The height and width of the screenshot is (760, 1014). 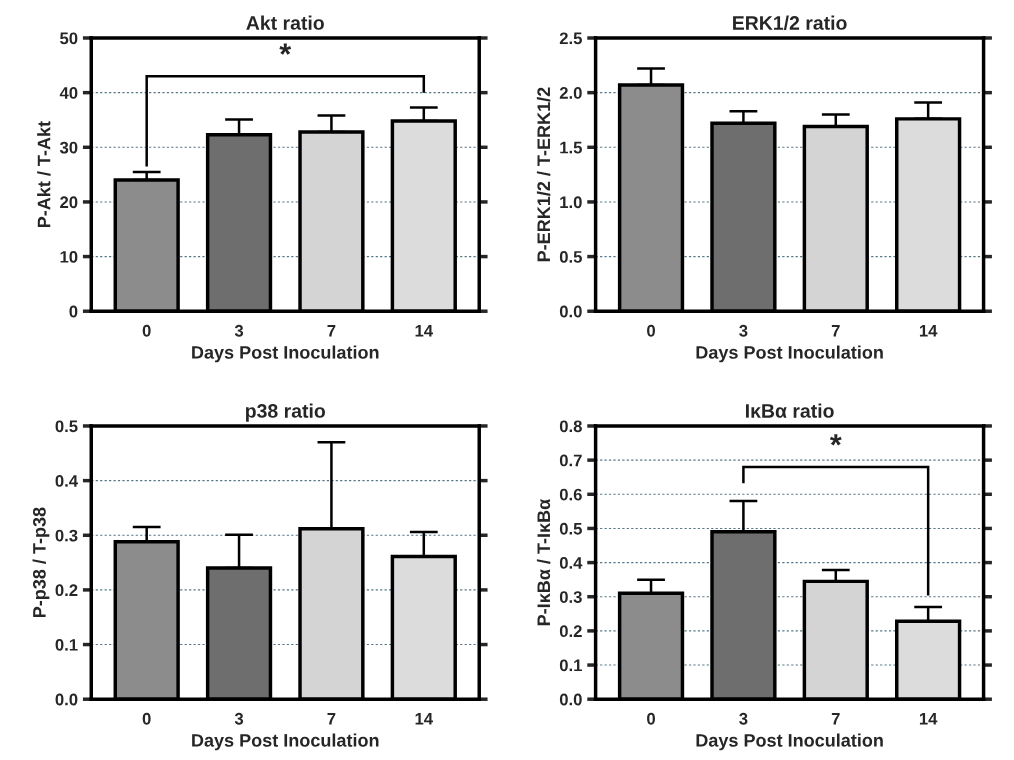 I want to click on chart-title: p38 ratio, so click(x=286, y=412).